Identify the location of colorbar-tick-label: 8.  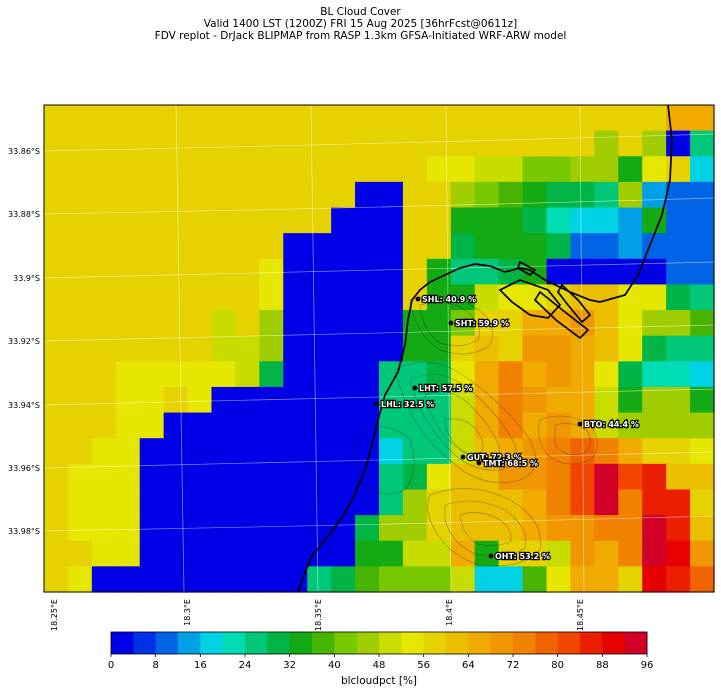
(155, 665).